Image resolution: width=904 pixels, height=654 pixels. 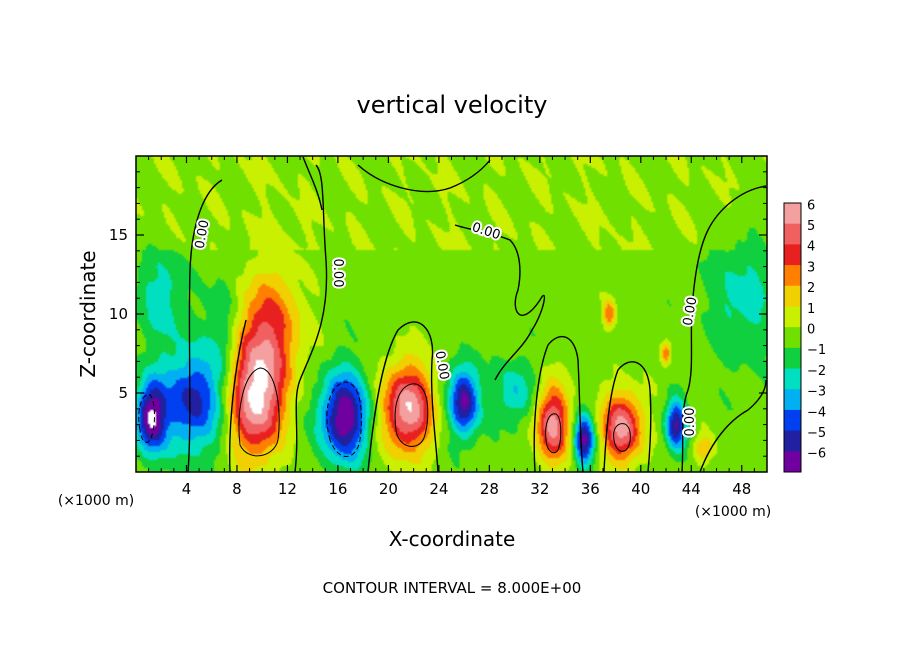 What do you see at coordinates (816, 433) in the screenshot?
I see `colorbar-tick-label: −5` at bounding box center [816, 433].